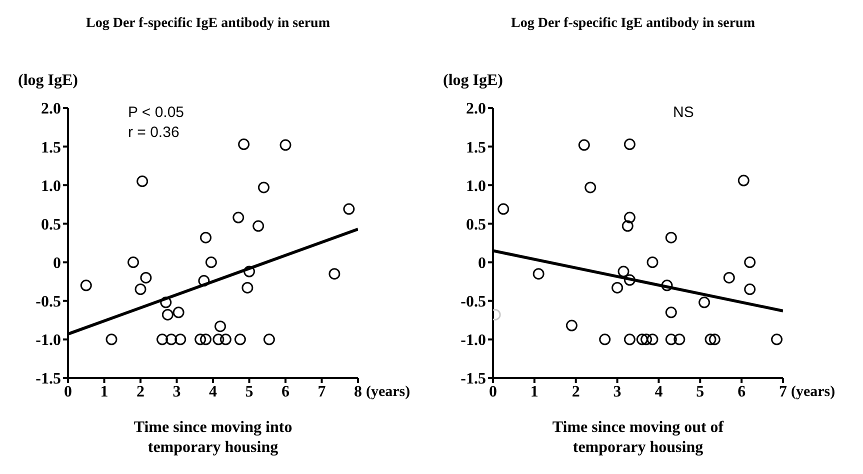  I want to click on annotation: P < 0.05, so click(156, 113).